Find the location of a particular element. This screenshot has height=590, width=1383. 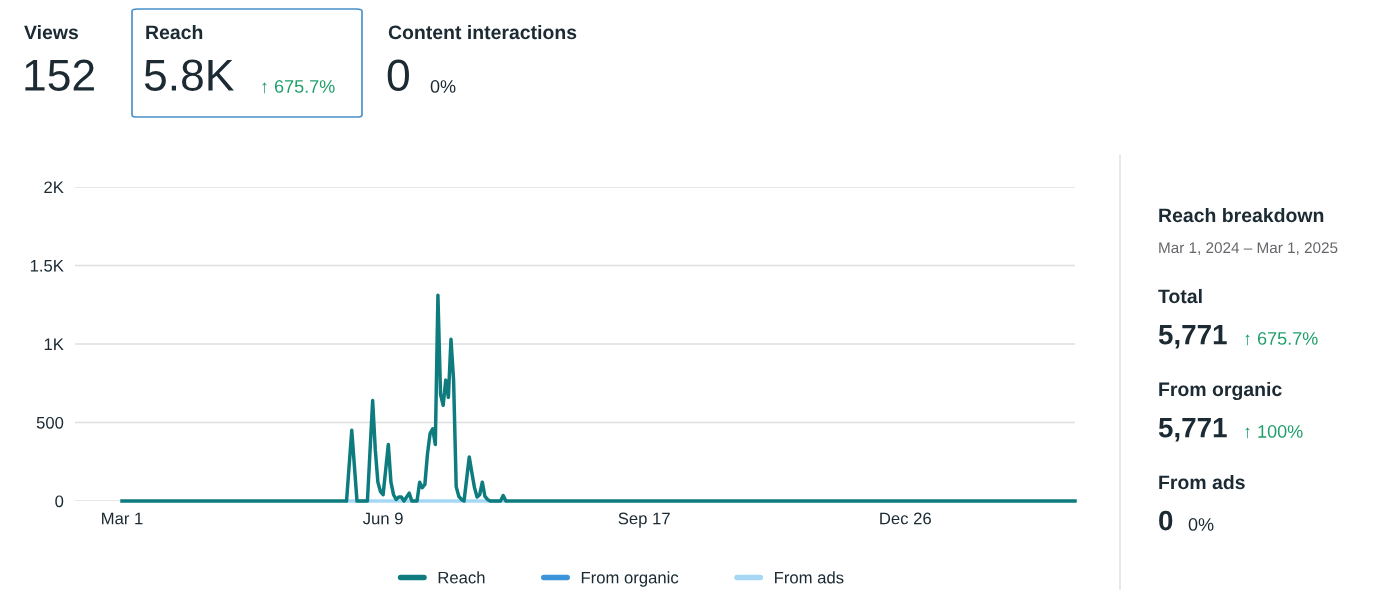

x-tick-label: Sep 17 is located at coordinates (644, 520).